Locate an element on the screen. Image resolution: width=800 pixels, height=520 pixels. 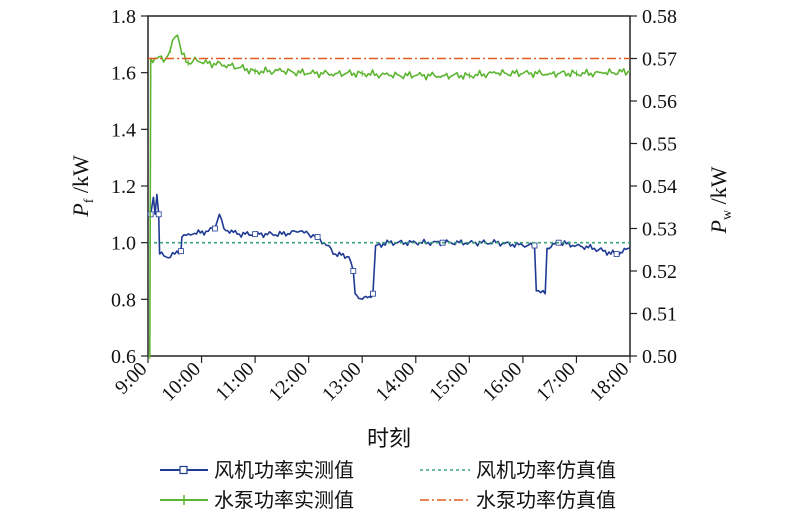
right-tick-label: 0.58 is located at coordinates (659, 17).